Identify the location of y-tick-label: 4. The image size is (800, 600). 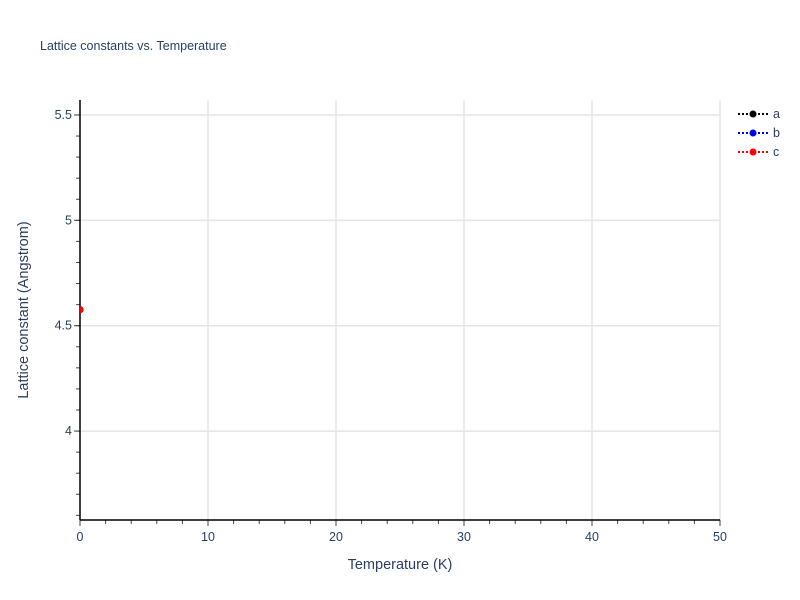
(68, 431).